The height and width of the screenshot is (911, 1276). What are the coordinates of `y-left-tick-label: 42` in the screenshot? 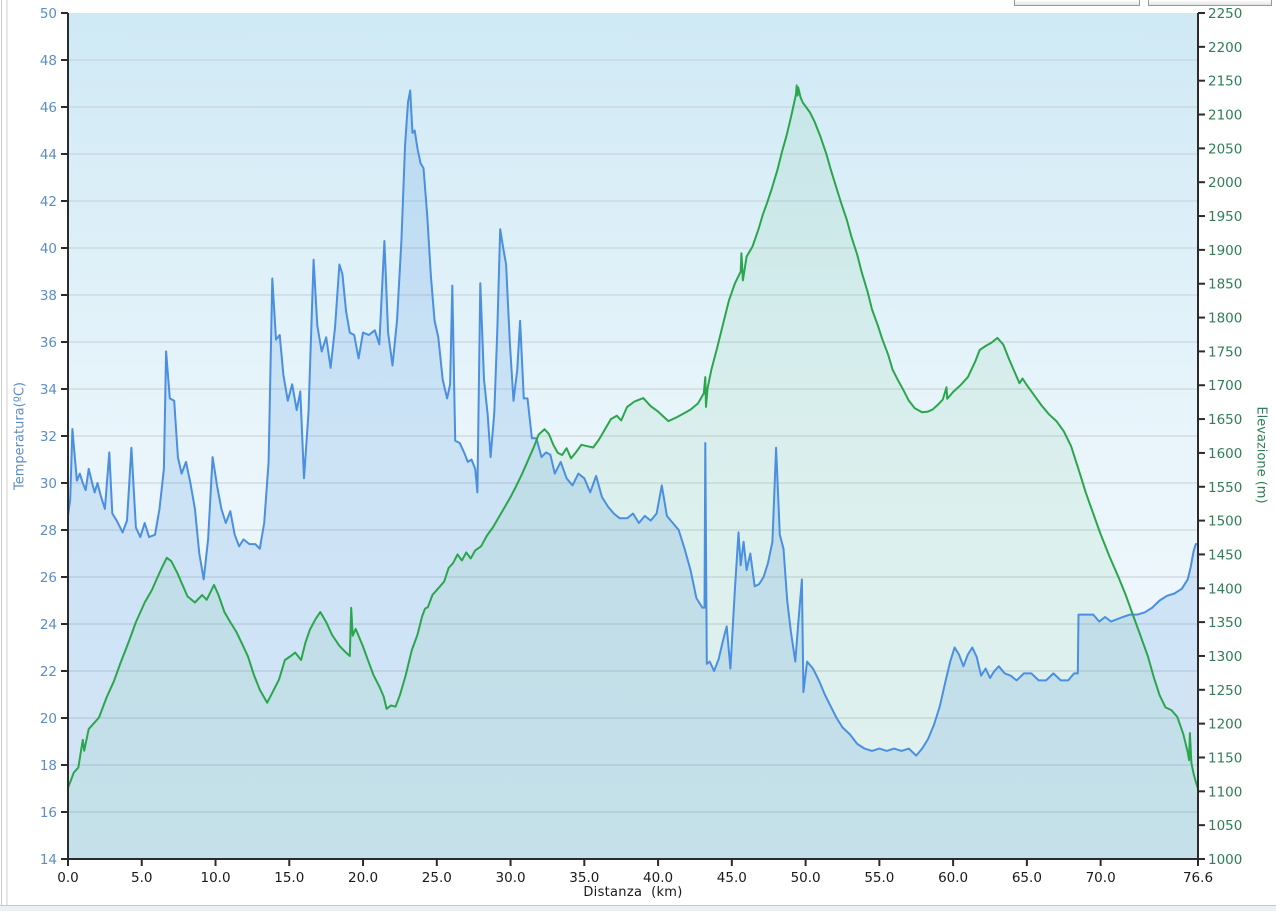 It's located at (48, 202).